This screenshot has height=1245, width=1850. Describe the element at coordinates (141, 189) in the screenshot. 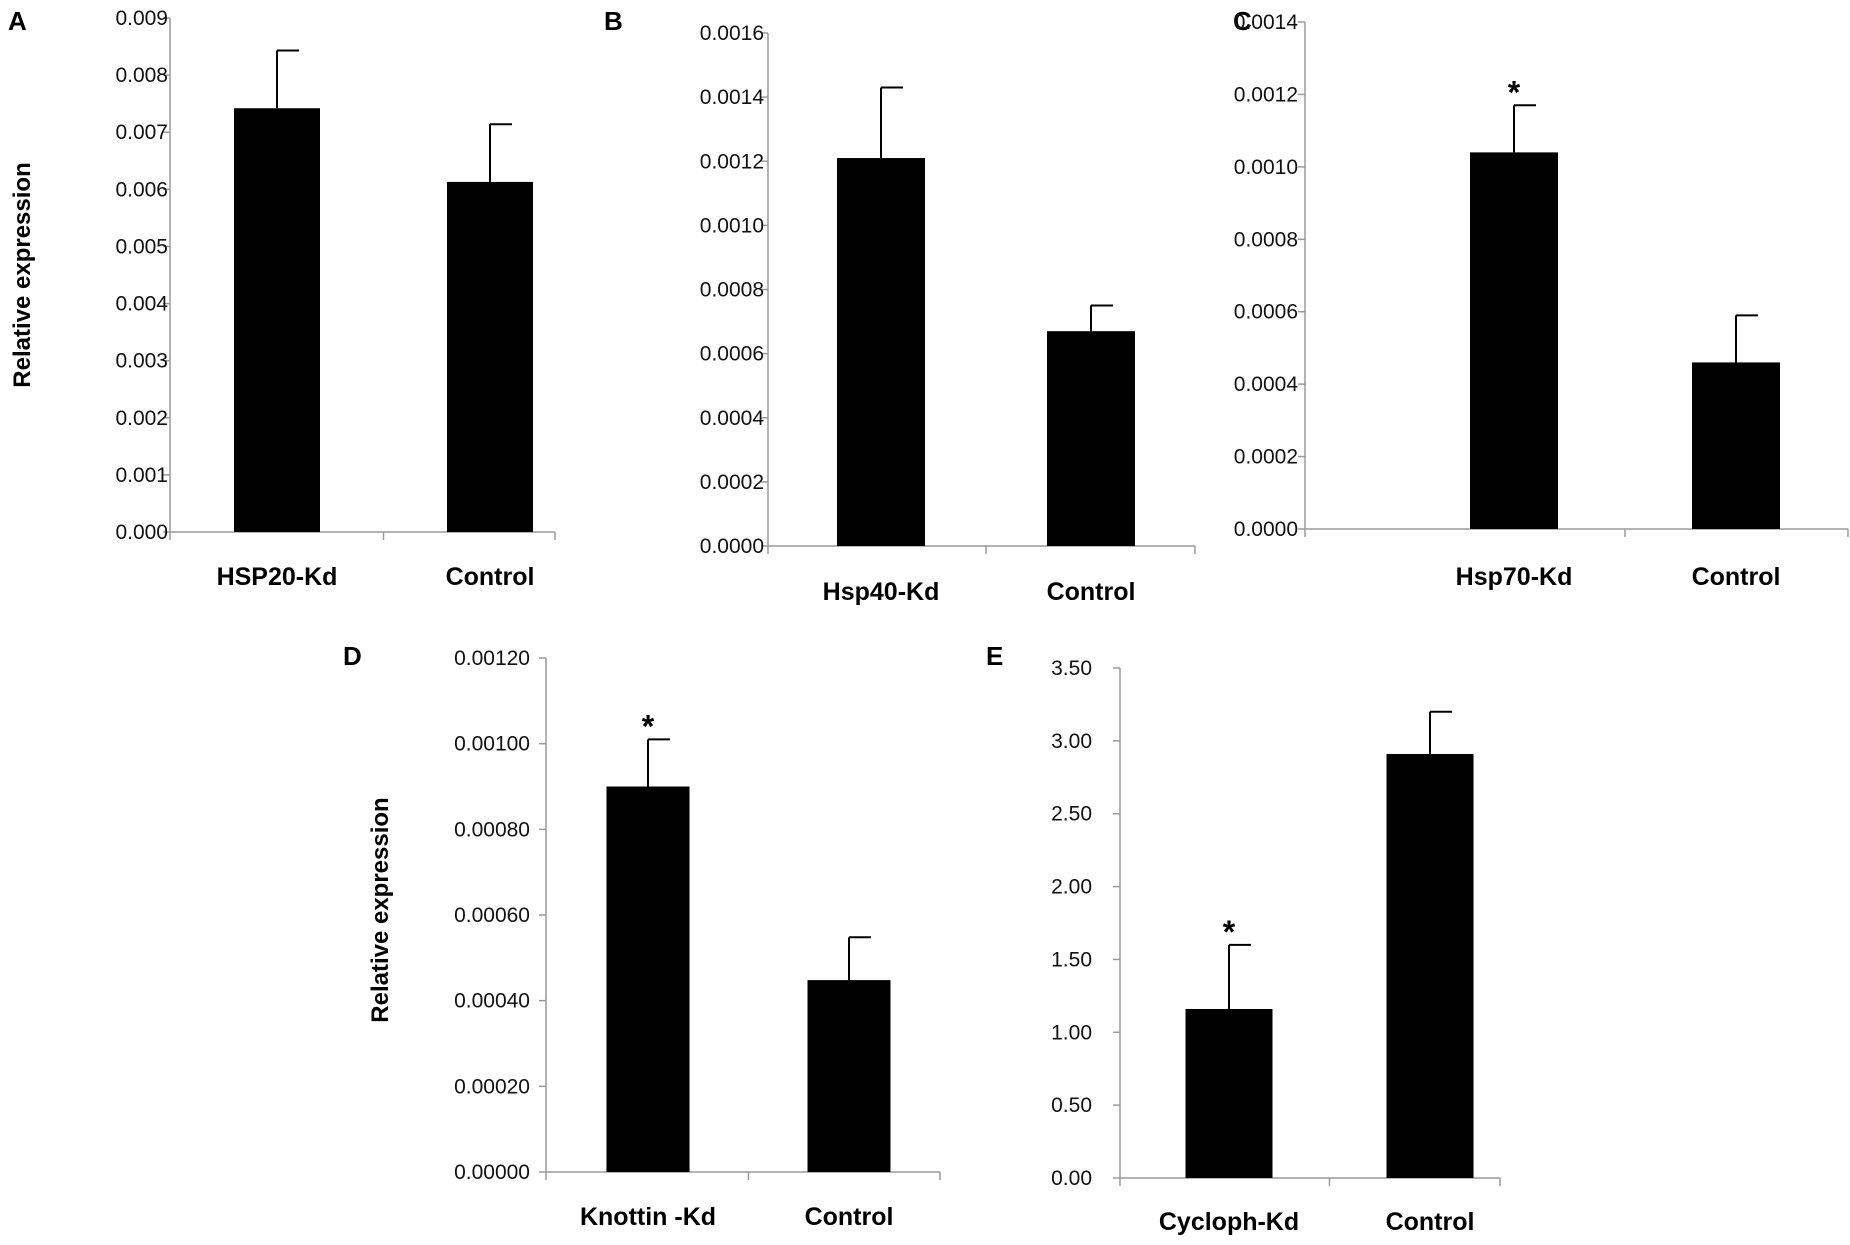

I see `panel-a-y-tick-label: 0.006` at that location.